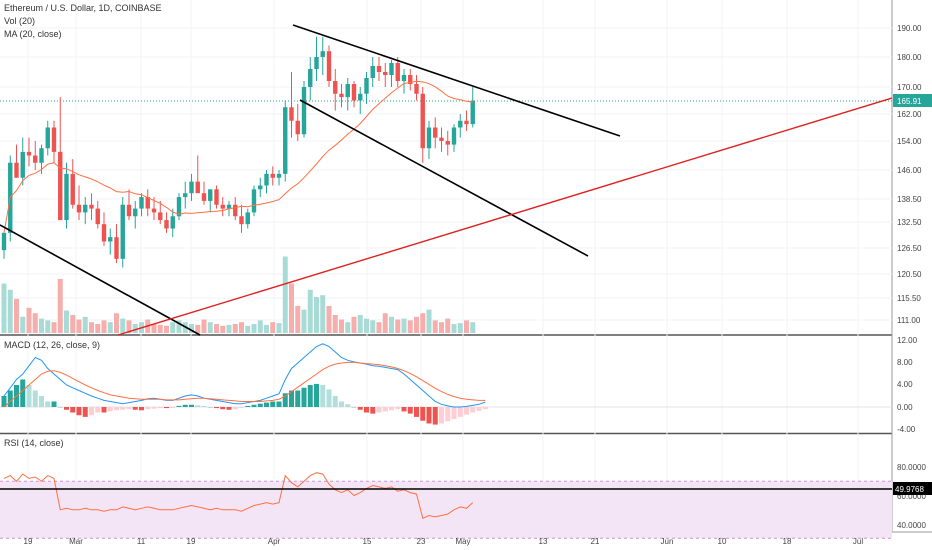 This screenshot has height=550, width=932. What do you see at coordinates (787, 541) in the screenshot?
I see `time-tick-label: 18` at bounding box center [787, 541].